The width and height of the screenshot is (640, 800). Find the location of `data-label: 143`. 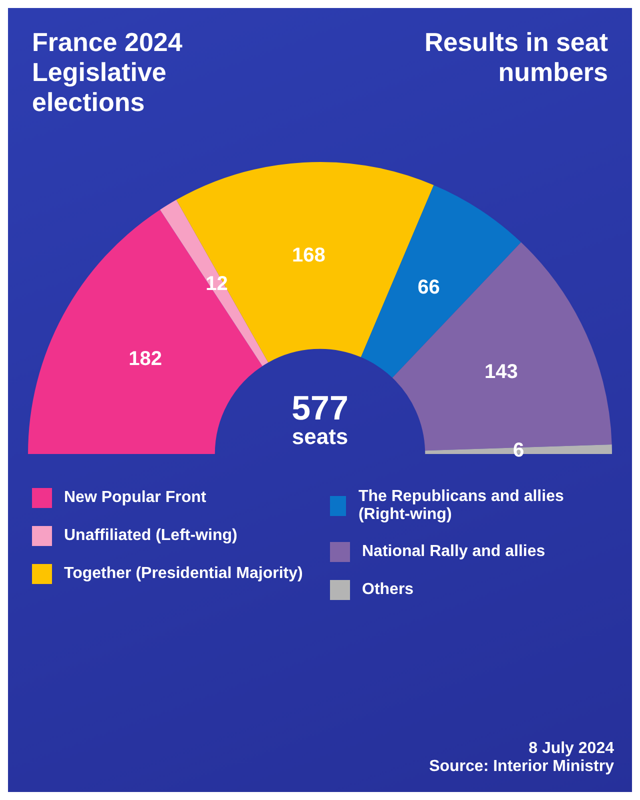

data-label: 143 is located at coordinates (501, 371).